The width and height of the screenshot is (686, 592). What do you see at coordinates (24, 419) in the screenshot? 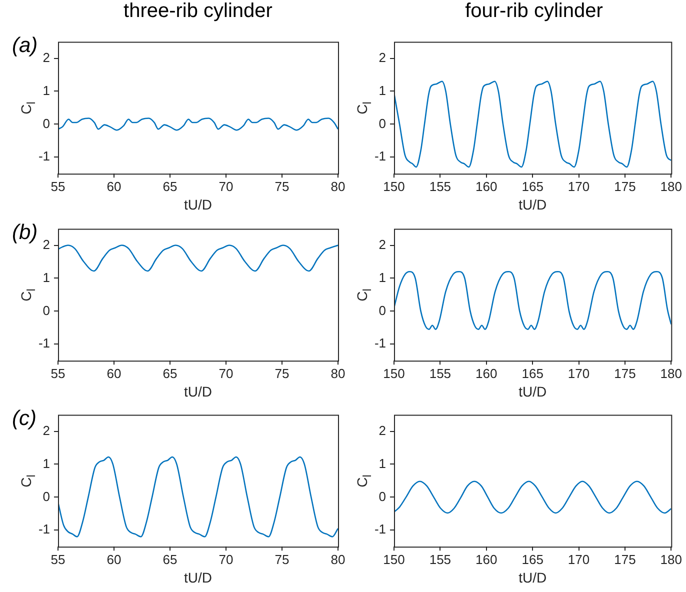
I see `text: (c)` at bounding box center [24, 419].